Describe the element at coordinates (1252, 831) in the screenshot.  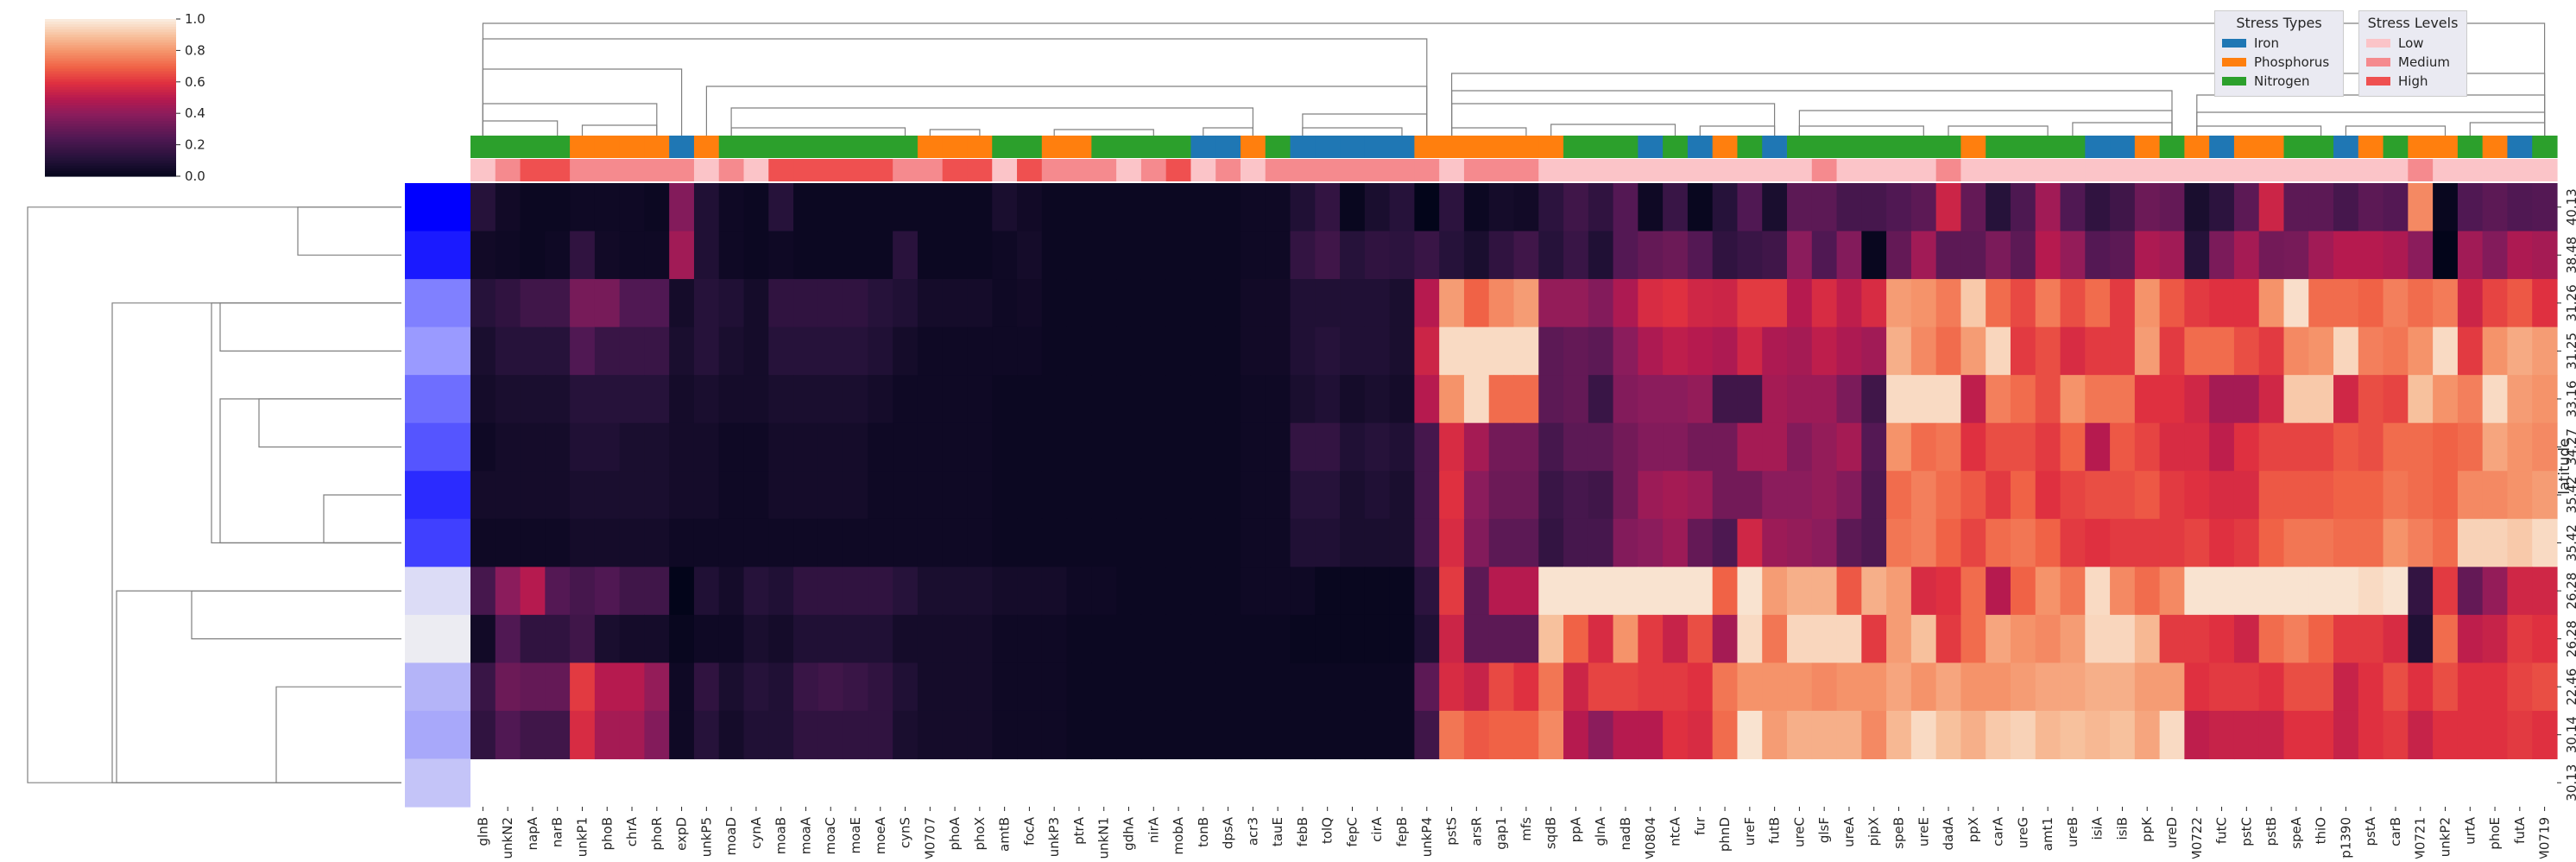
I see `column-label: acr3` at that location.